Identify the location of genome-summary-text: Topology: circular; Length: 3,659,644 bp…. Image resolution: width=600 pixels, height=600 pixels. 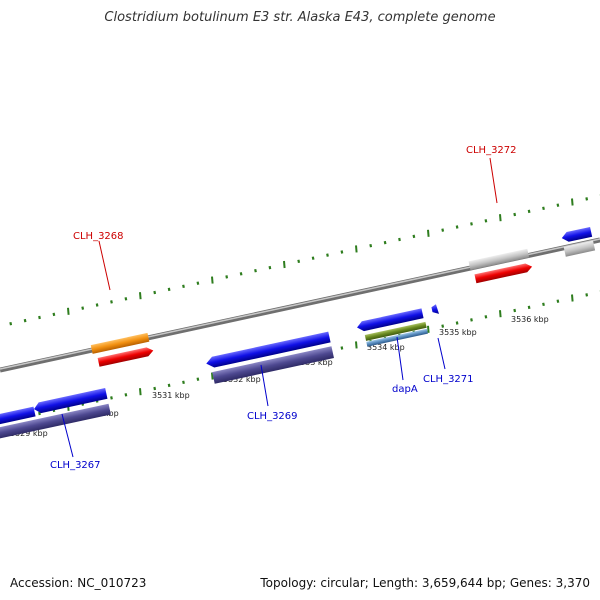
(425, 583).